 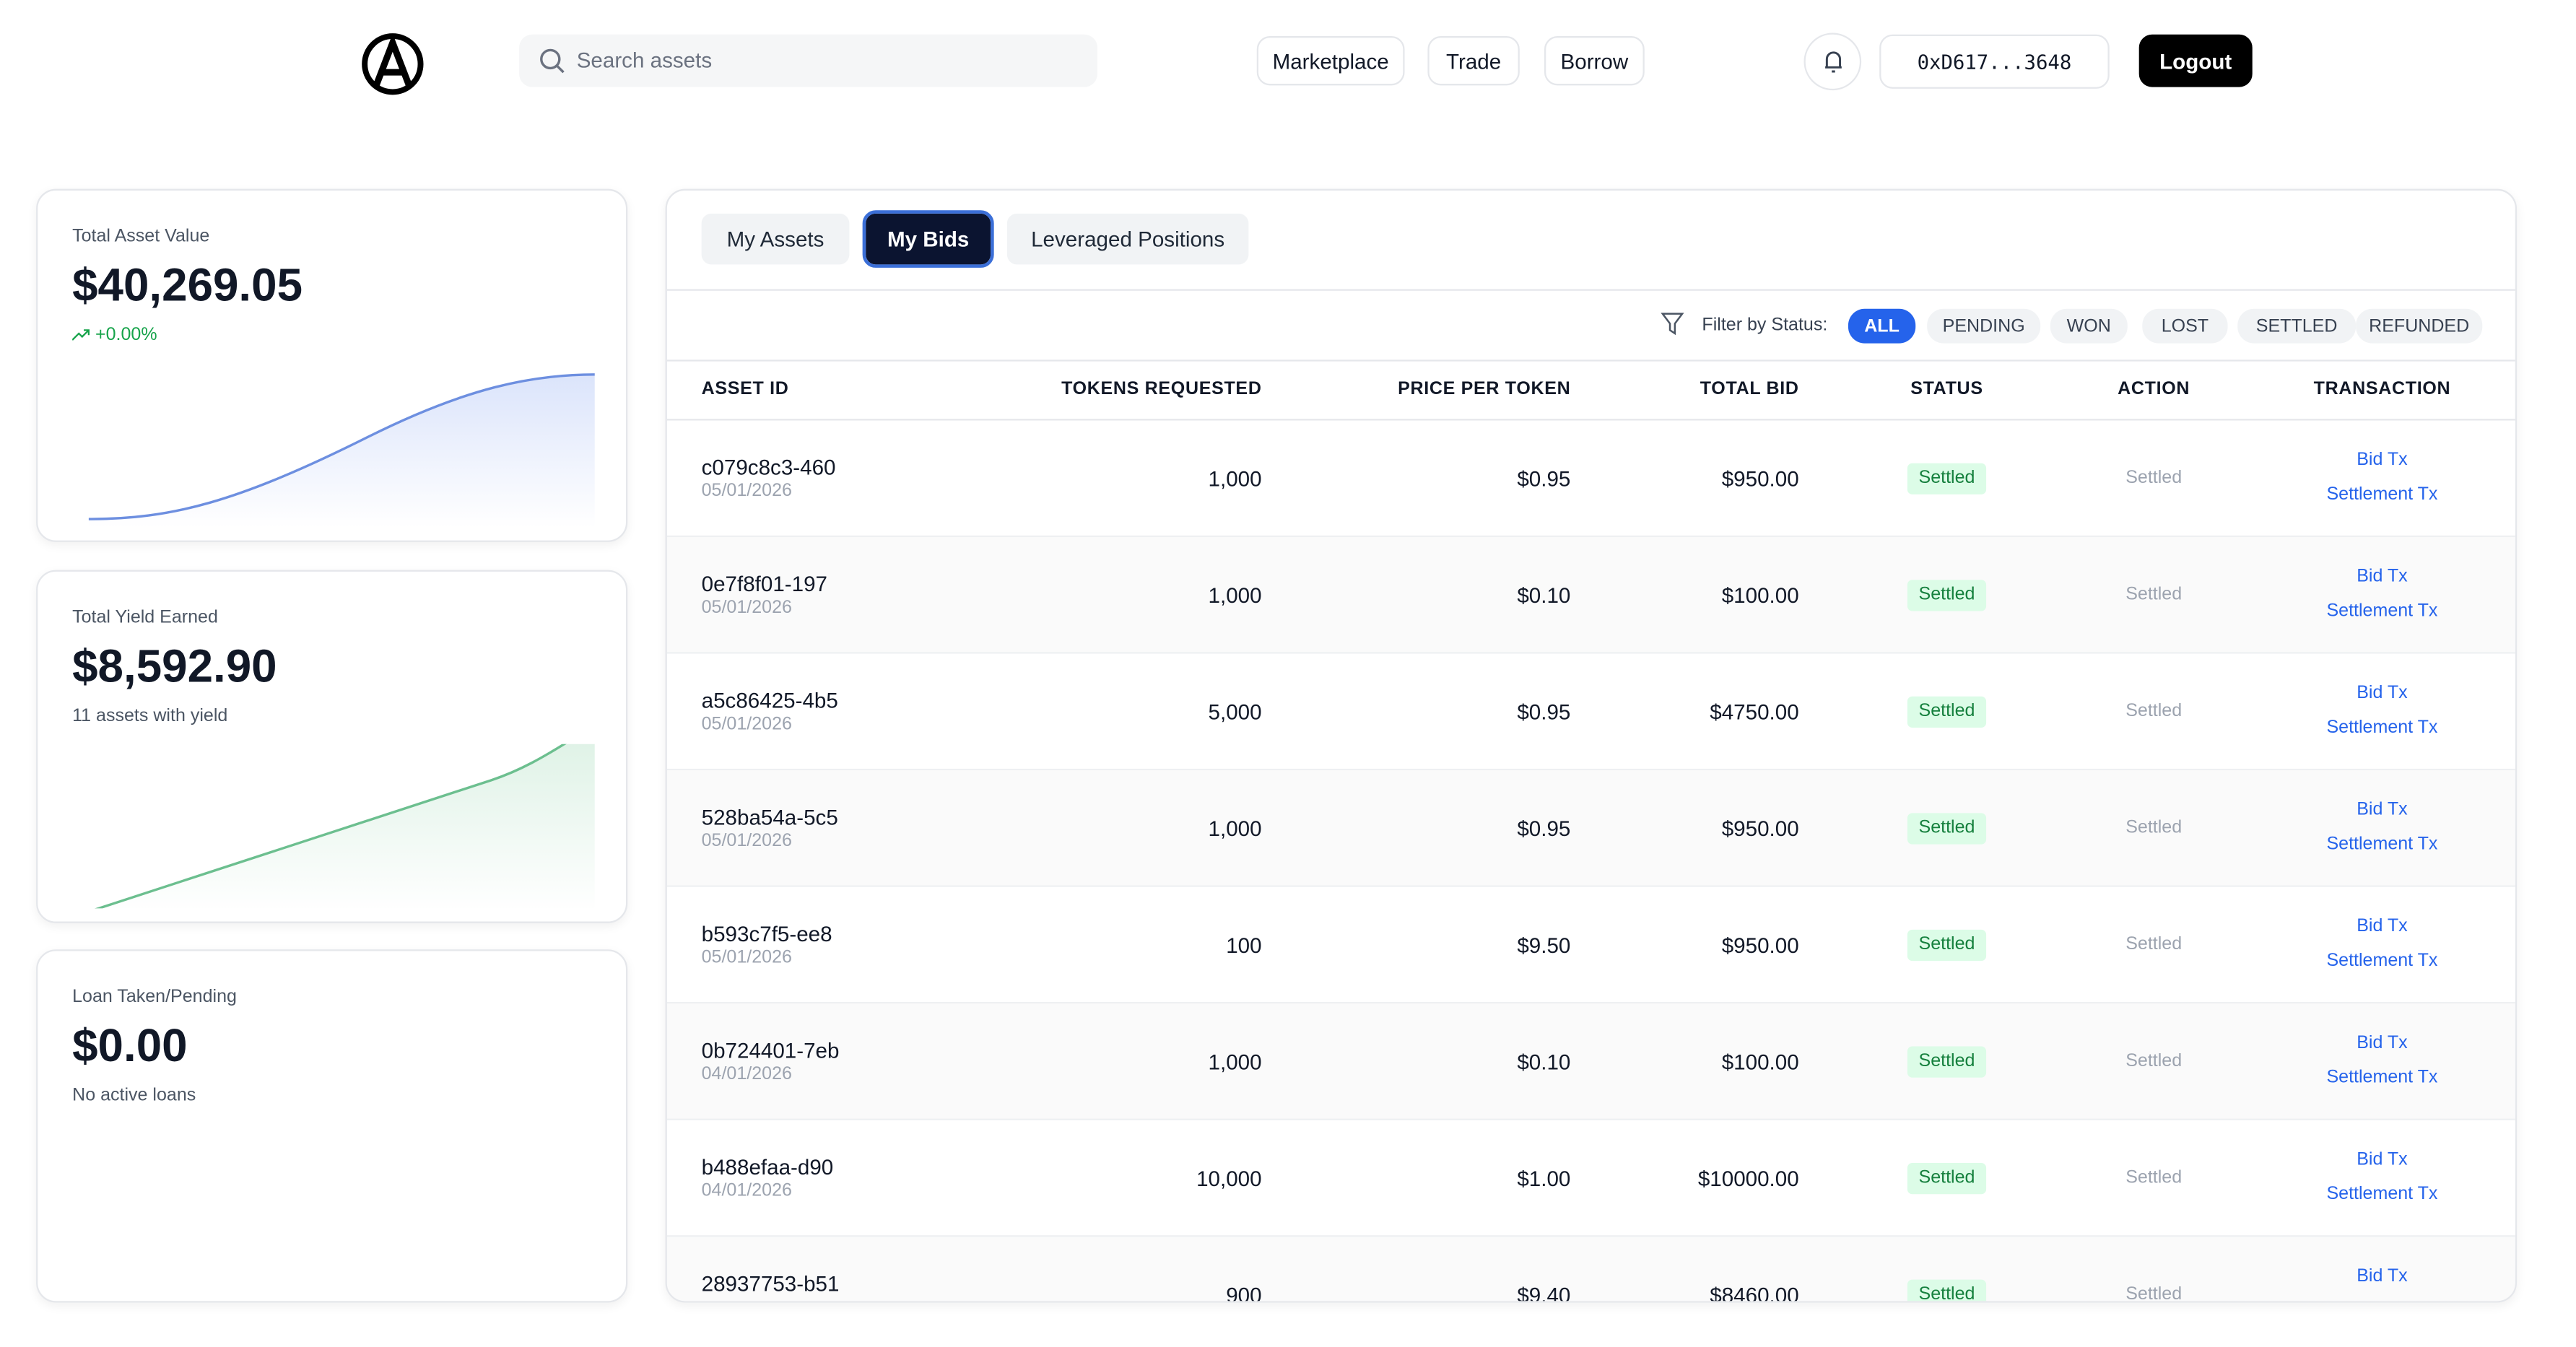 What do you see at coordinates (1473, 61) in the screenshot?
I see `nav-button: Trade` at bounding box center [1473, 61].